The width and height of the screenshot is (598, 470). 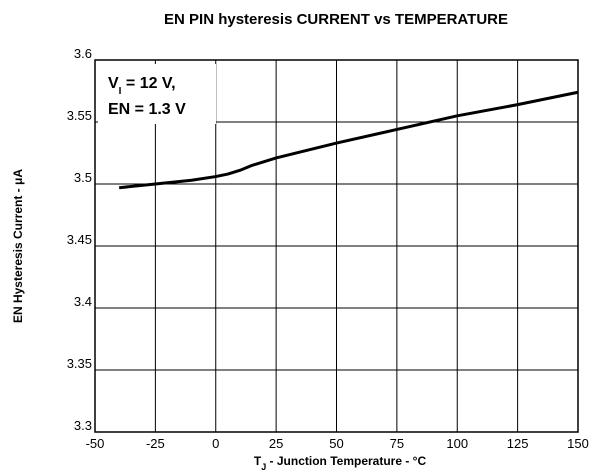 What do you see at coordinates (397, 443) in the screenshot?
I see `x-tick-label: 75` at bounding box center [397, 443].